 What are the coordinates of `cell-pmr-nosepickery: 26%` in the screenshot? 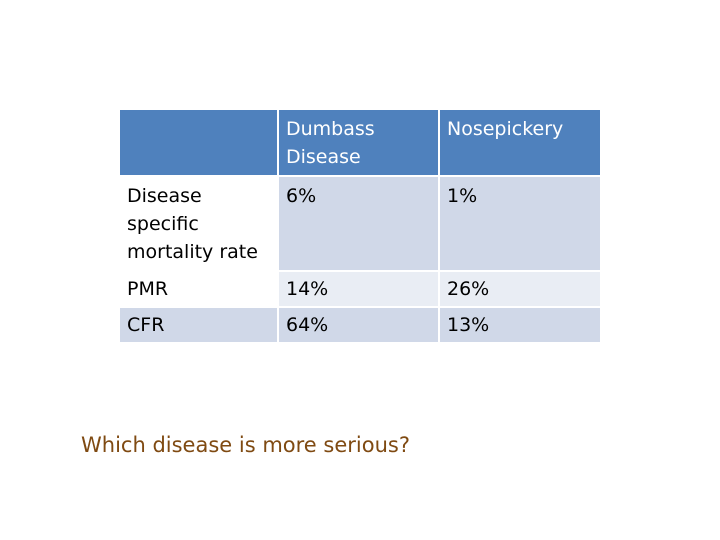 It's located at (519, 289).